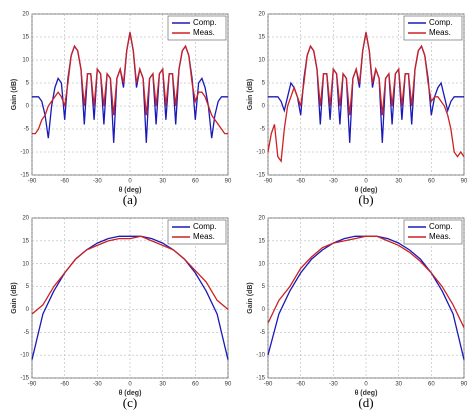  What do you see at coordinates (365, 199) in the screenshot?
I see `caption: (b)` at bounding box center [365, 199].